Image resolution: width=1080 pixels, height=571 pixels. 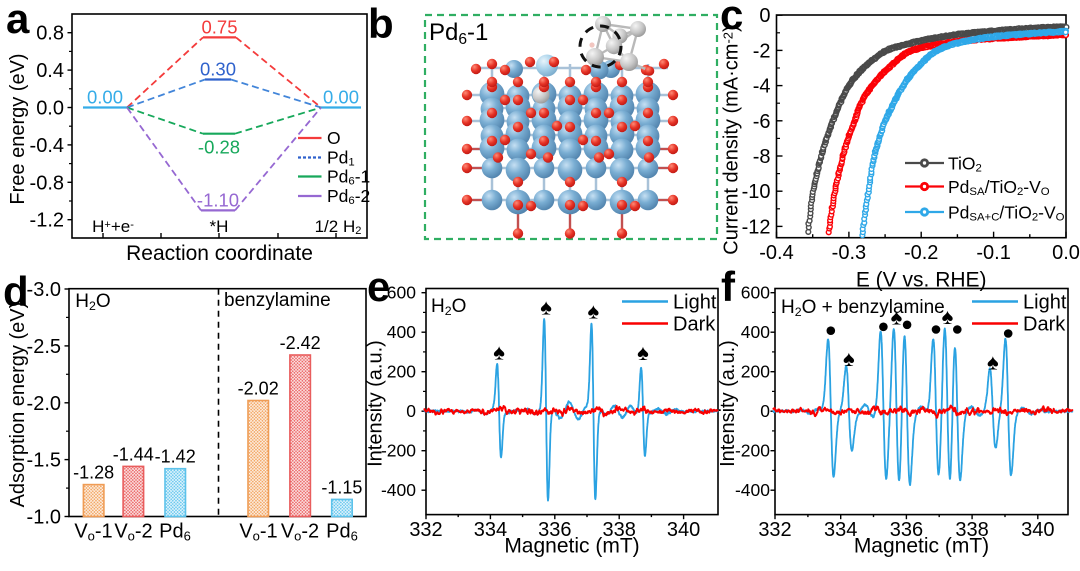 I want to click on svg-text: -3.0, so click(x=44, y=290).